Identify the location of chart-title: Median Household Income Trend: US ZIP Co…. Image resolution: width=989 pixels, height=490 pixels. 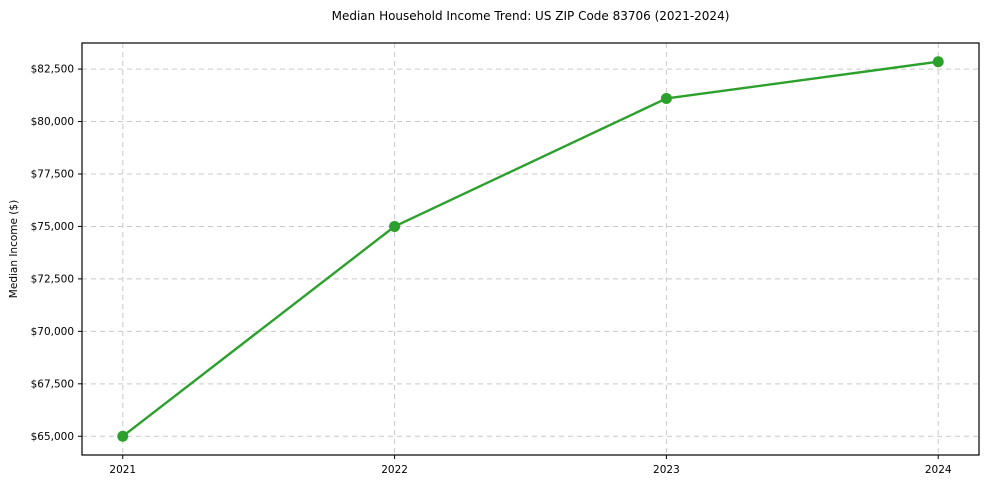
(530, 16).